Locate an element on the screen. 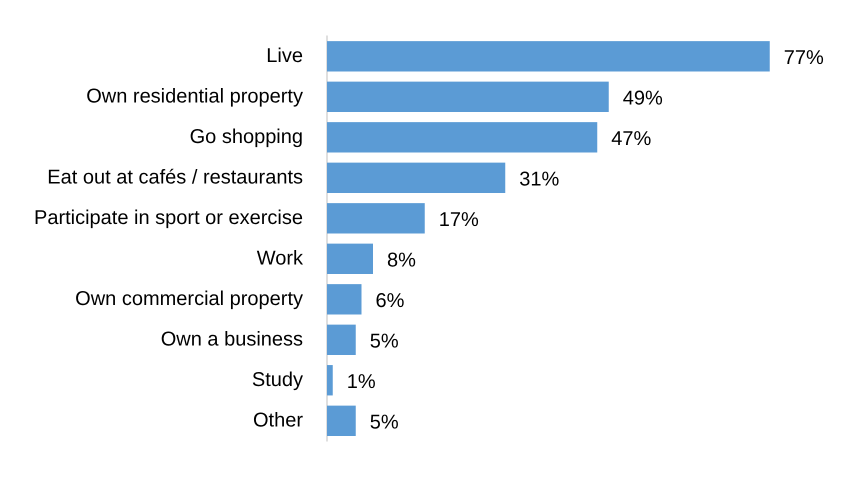  y-tick-label: Own residential property is located at coordinates (195, 96).